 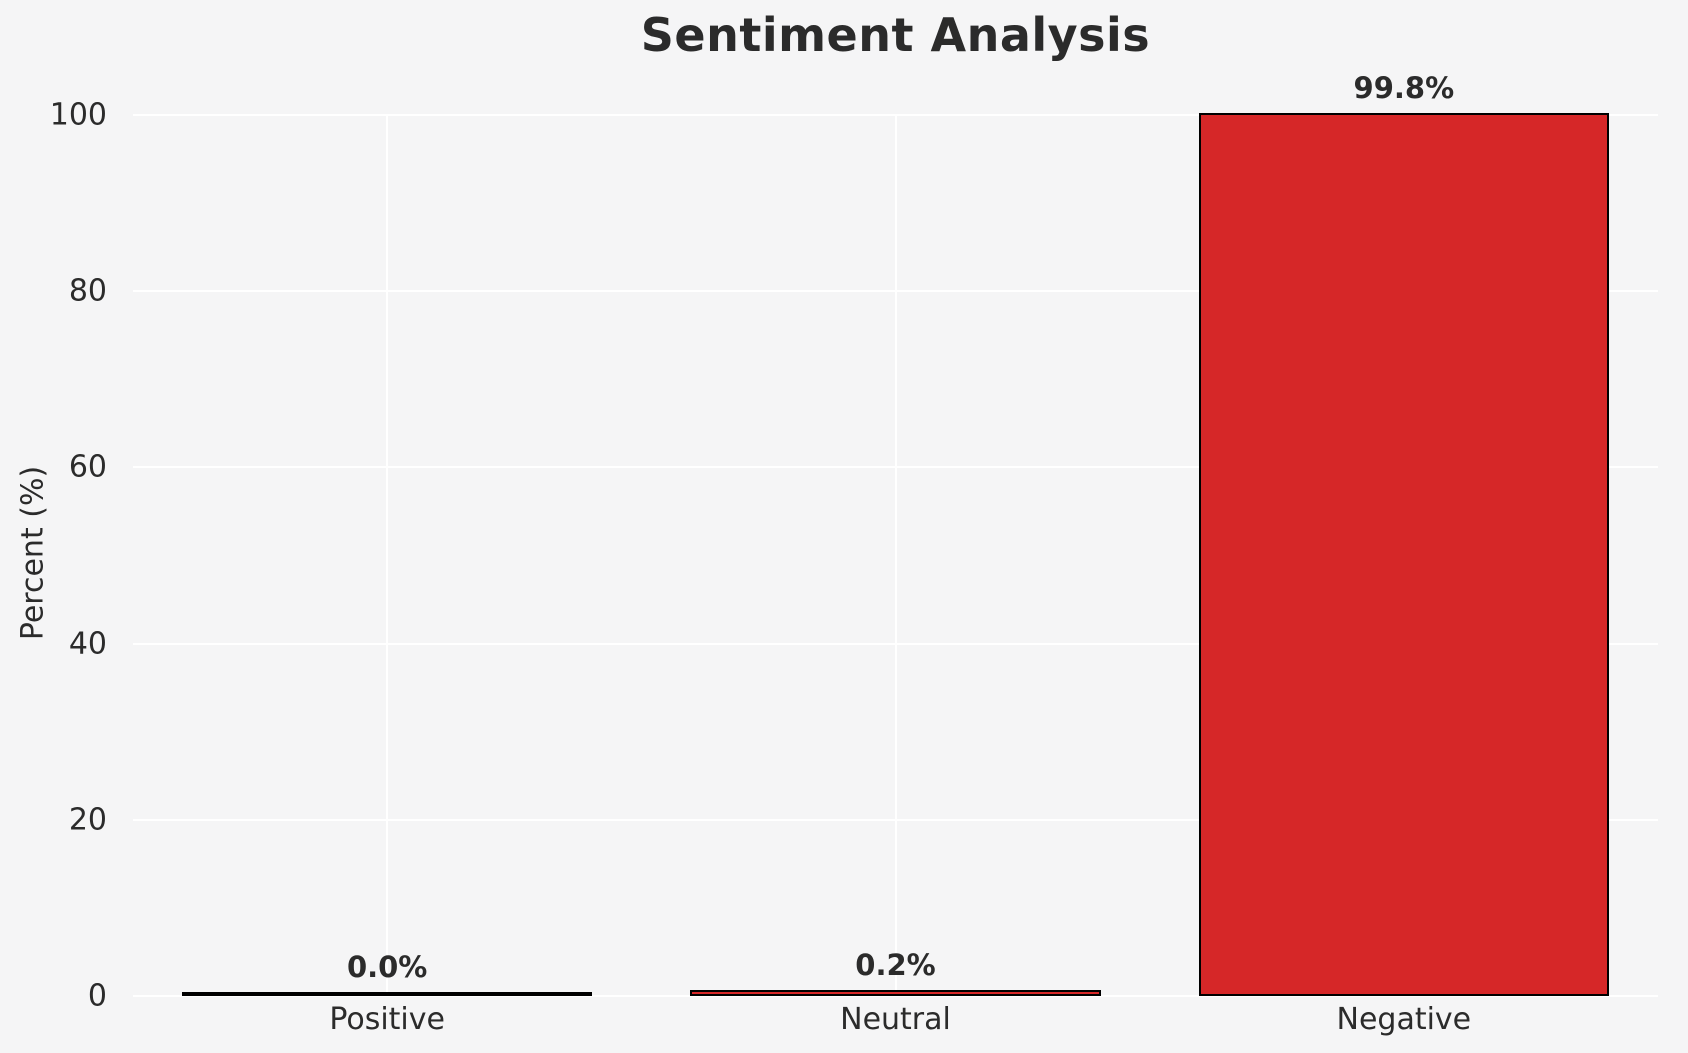 What do you see at coordinates (78, 115) in the screenshot?
I see `y-tick-label: 100` at bounding box center [78, 115].